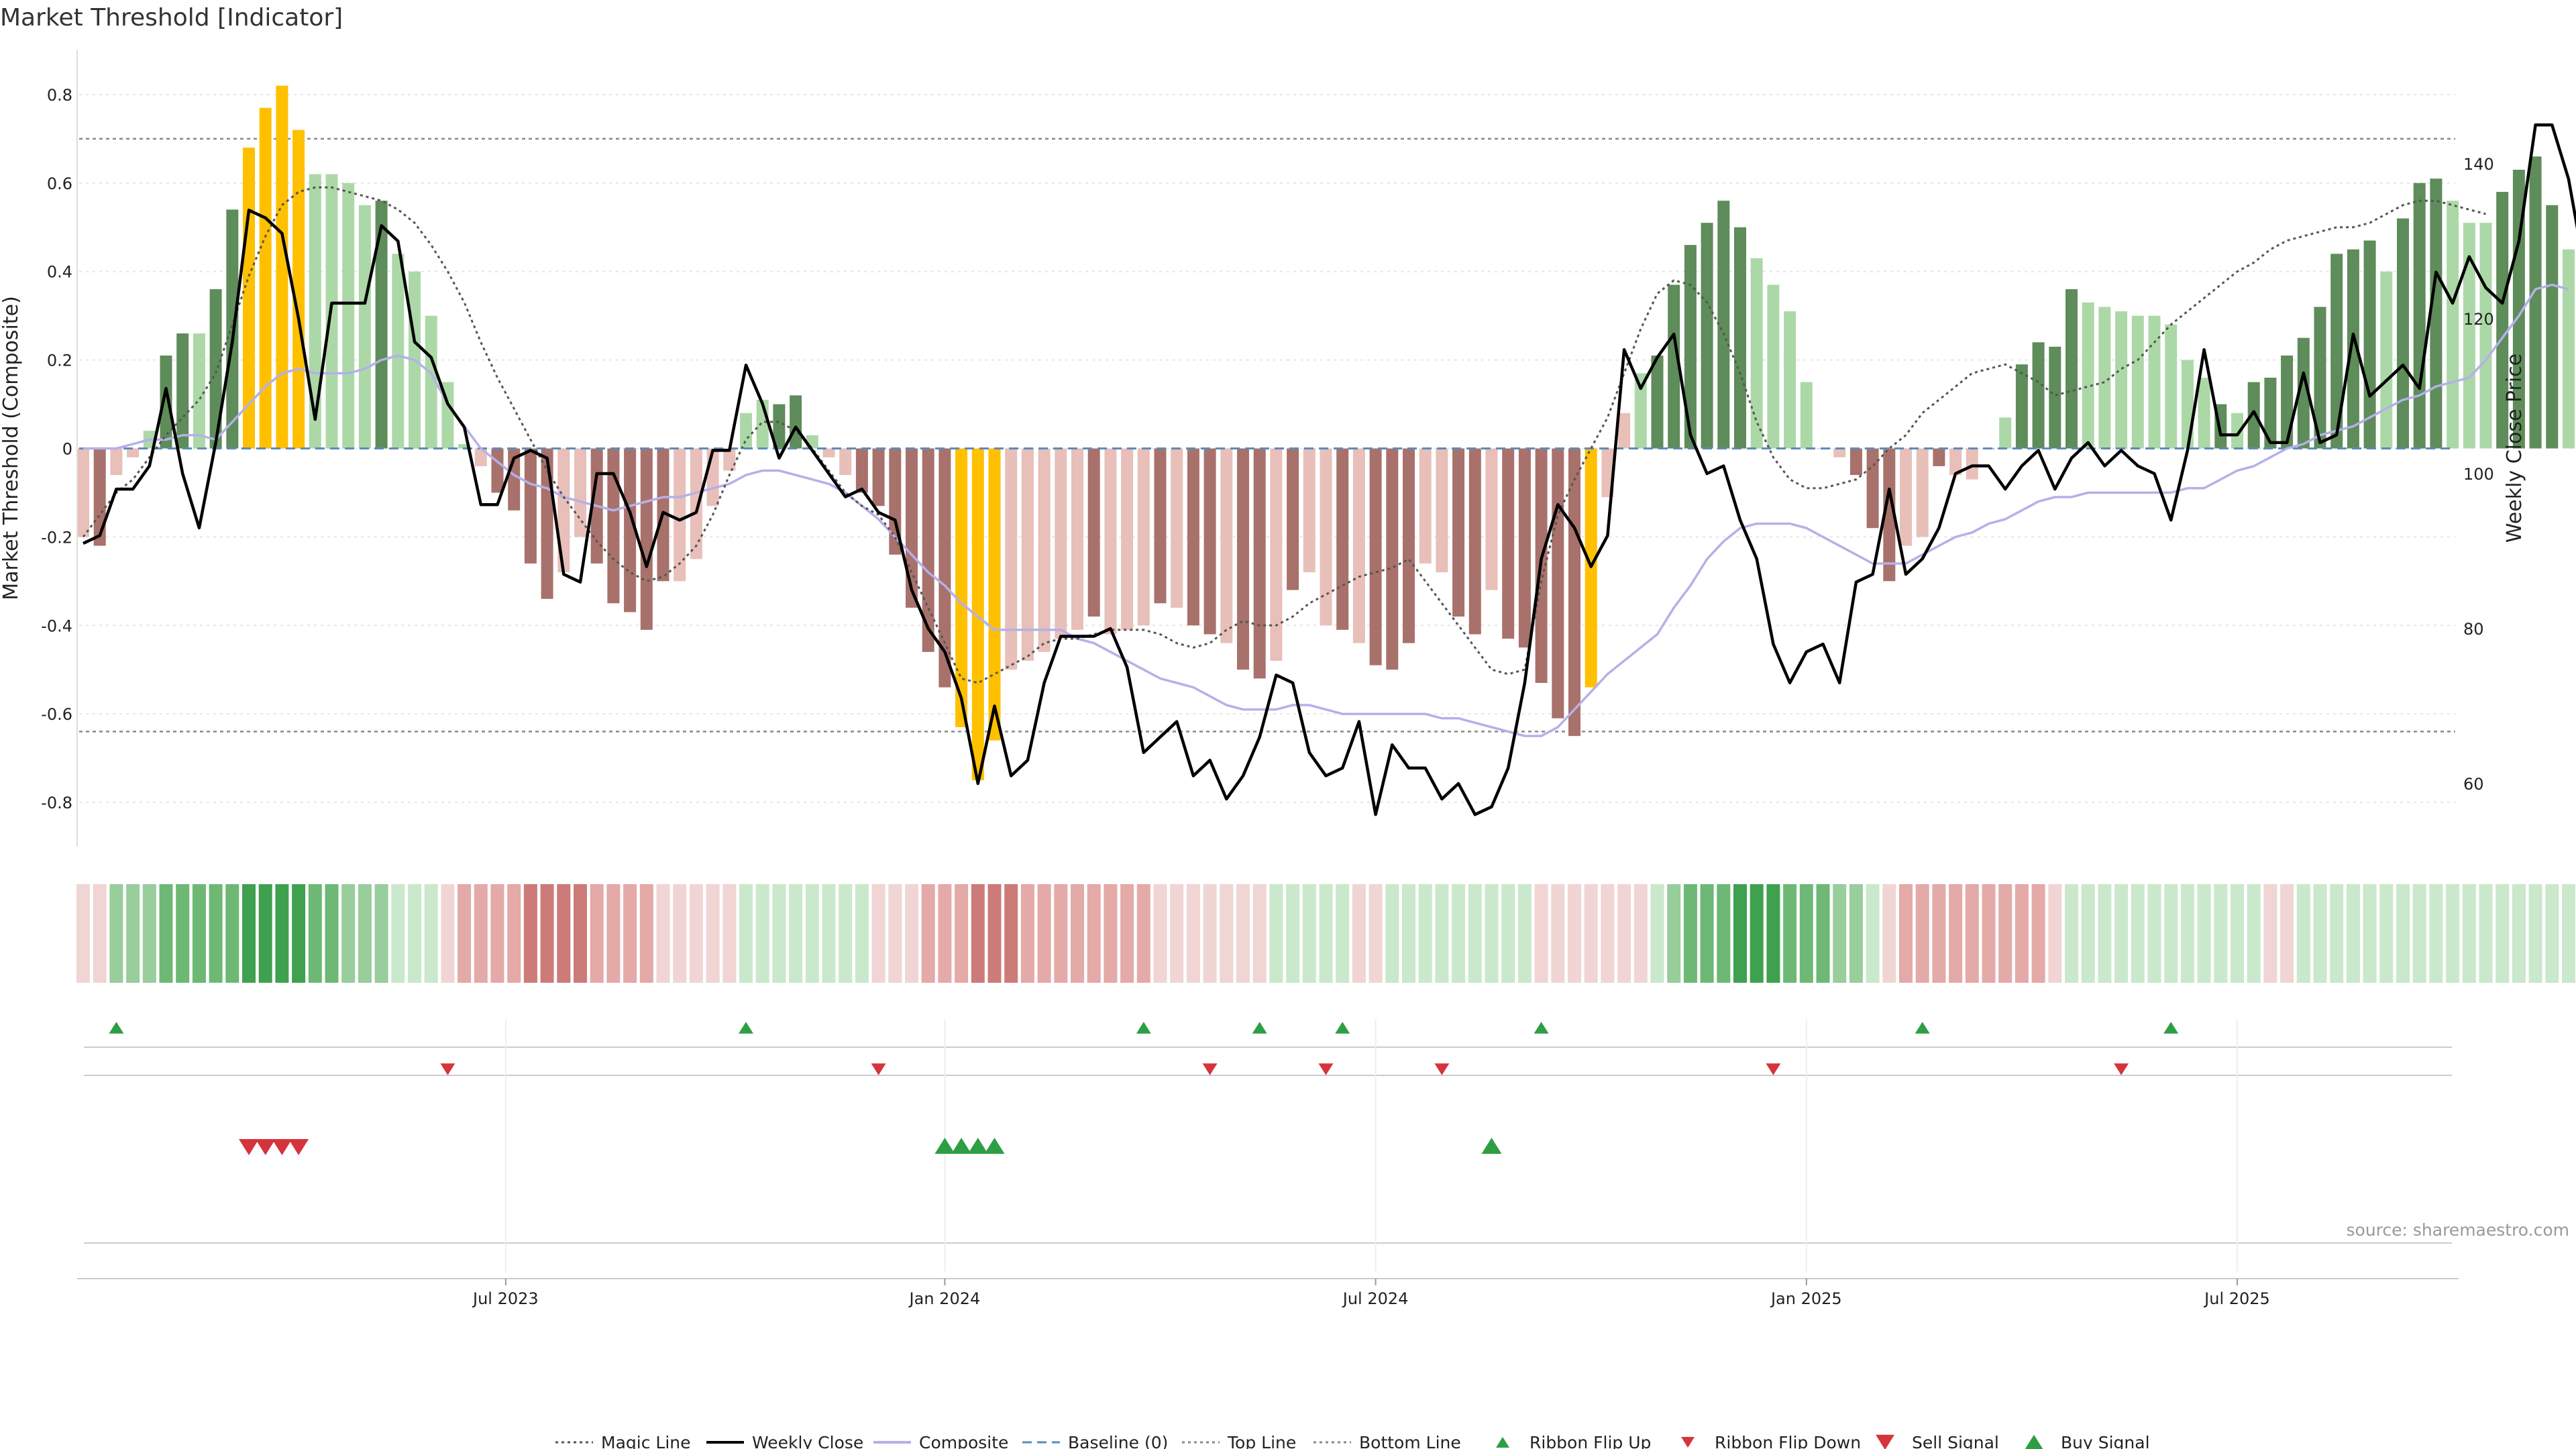  Describe the element at coordinates (56, 625) in the screenshot. I see `y-tick-left: -0.4` at that location.